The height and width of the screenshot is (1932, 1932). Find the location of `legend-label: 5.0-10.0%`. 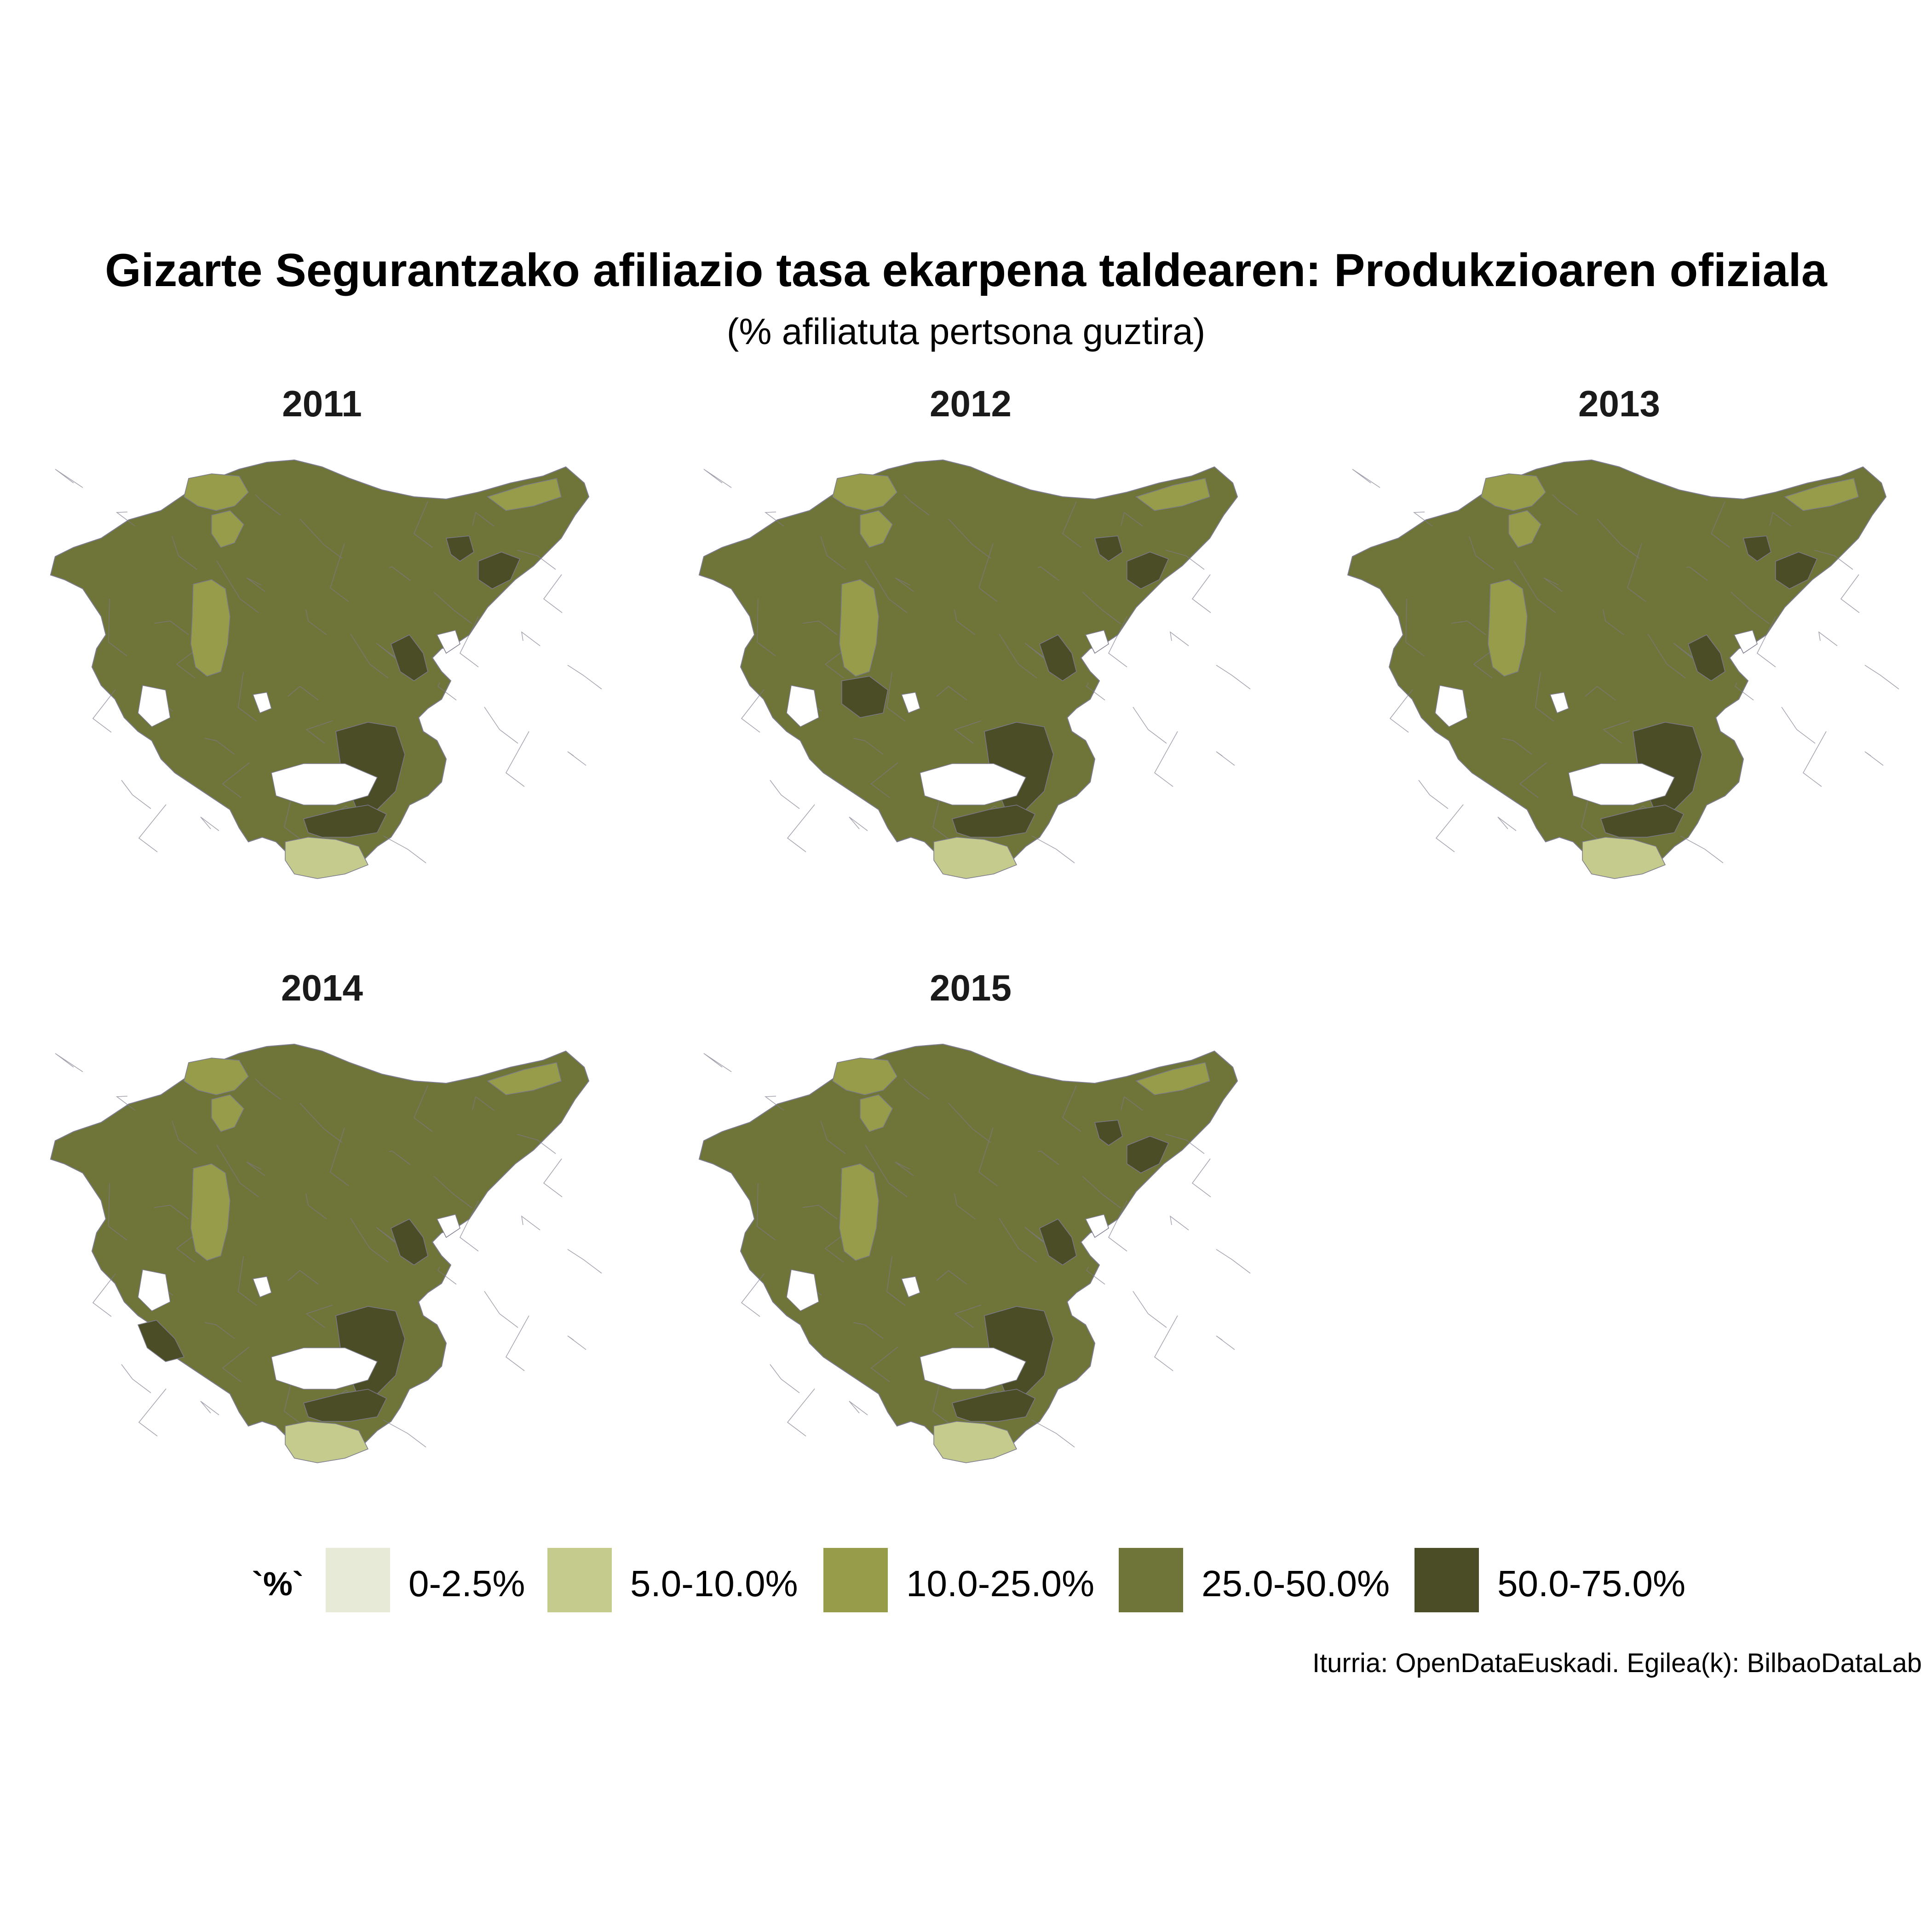

legend-label: 5.0-10.0% is located at coordinates (714, 1583).